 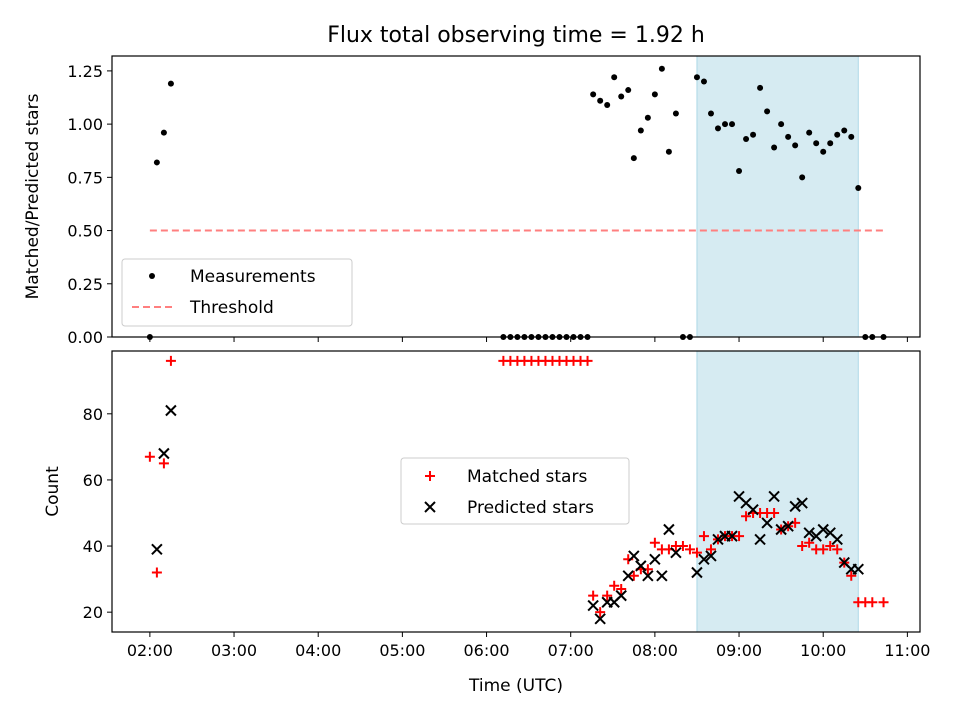 I want to click on y-tick-label: 20, so click(x=93, y=612).